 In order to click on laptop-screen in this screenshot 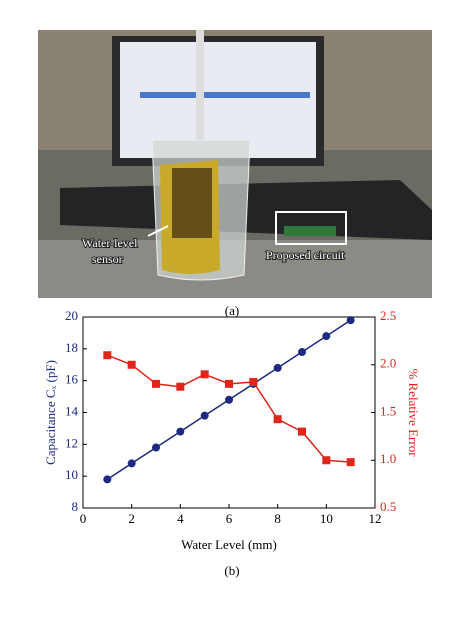, I will do `click(218, 100)`.